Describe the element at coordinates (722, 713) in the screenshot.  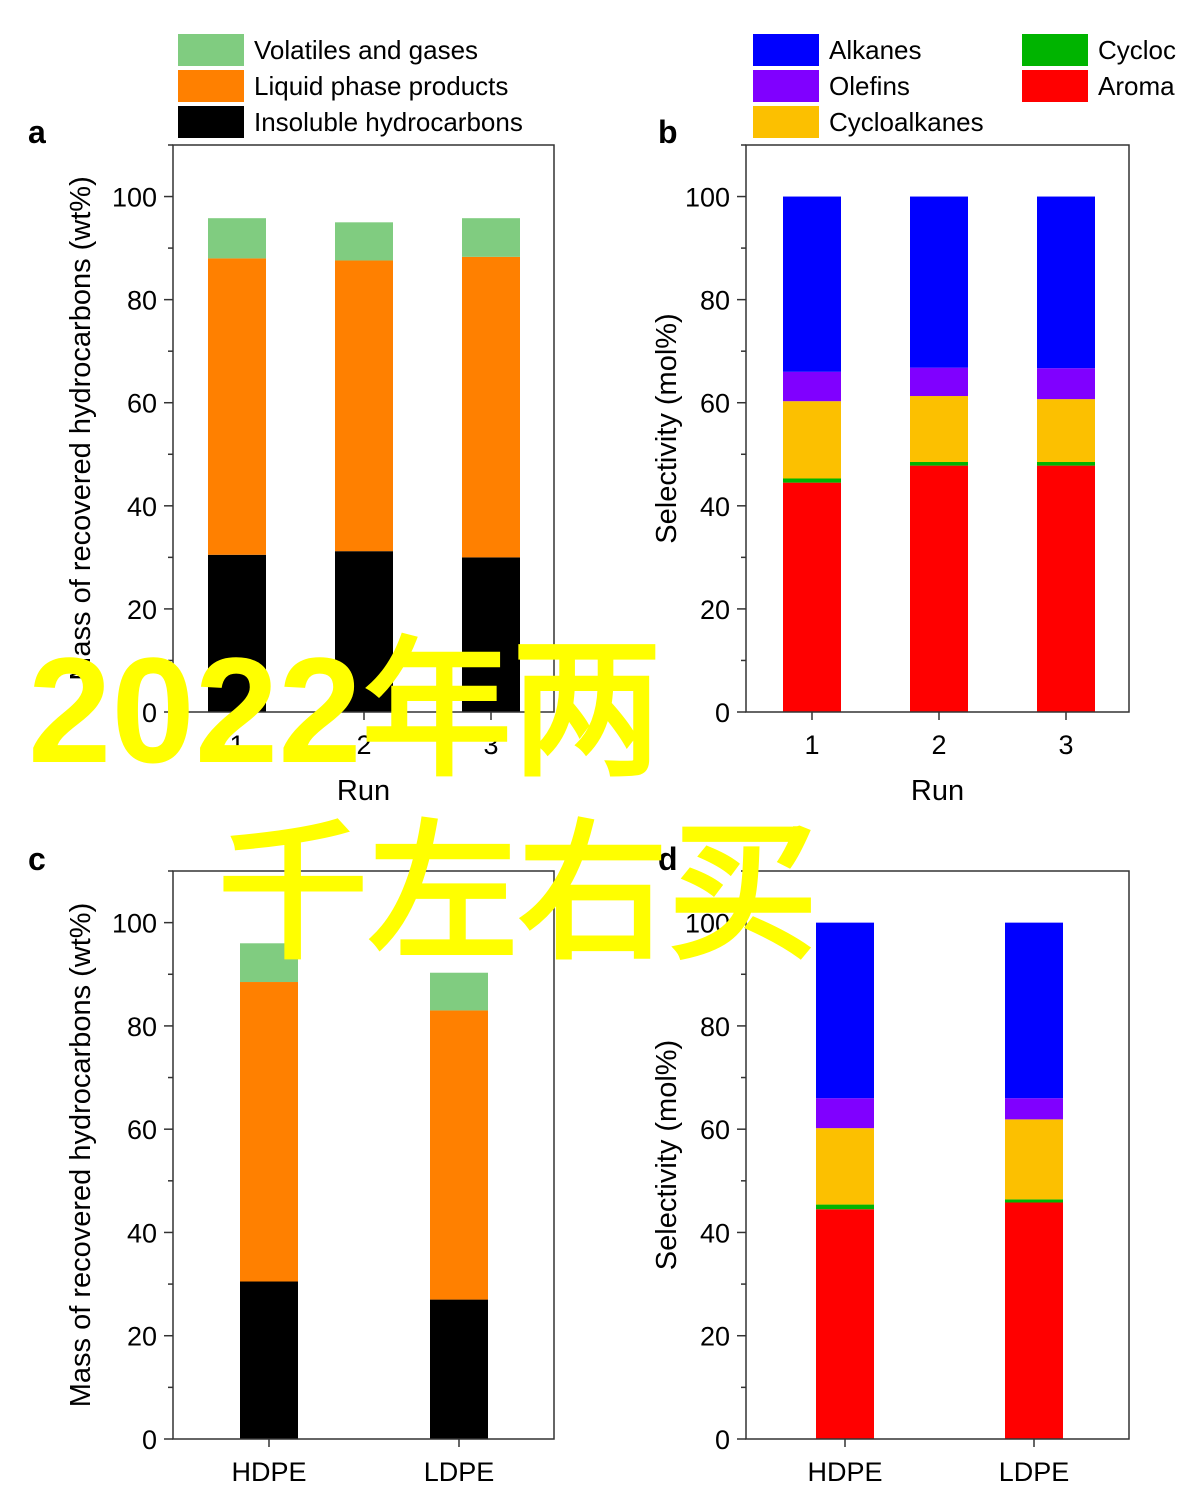
I see `y-tick-label-b: 0` at that location.